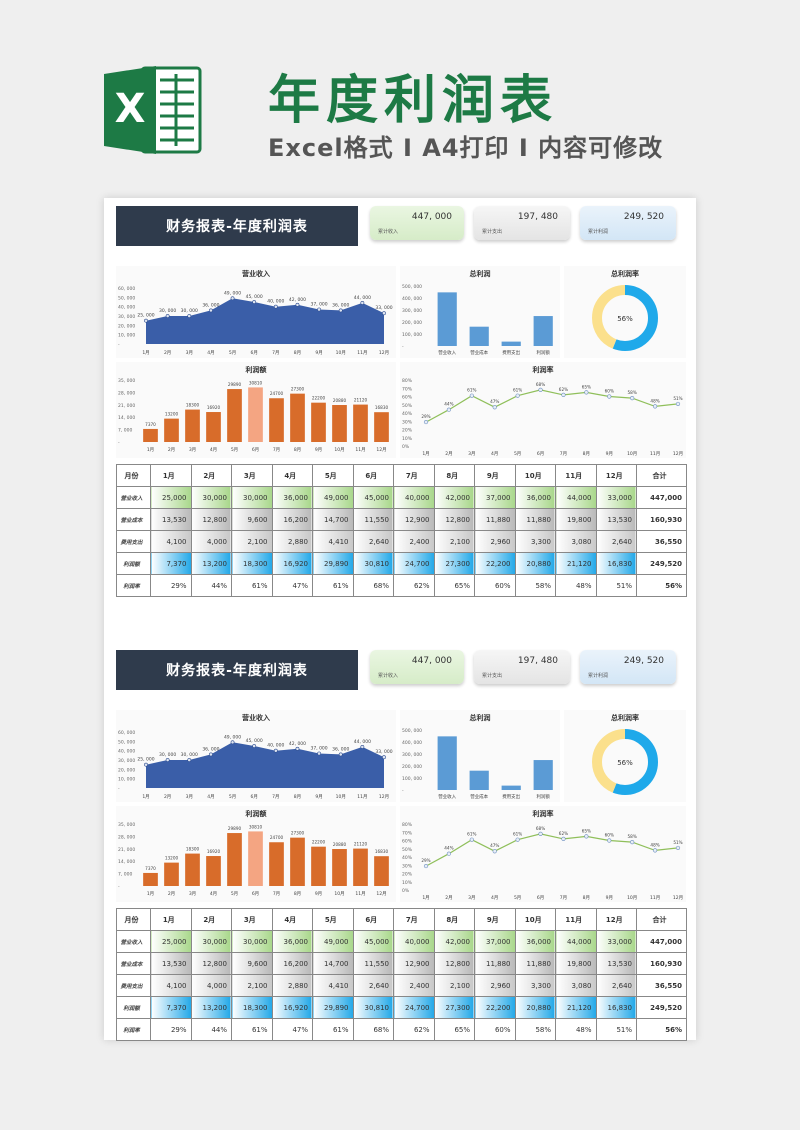 The width and height of the screenshot is (800, 1130). I want to click on x-tick-label: 8月, so click(297, 353).